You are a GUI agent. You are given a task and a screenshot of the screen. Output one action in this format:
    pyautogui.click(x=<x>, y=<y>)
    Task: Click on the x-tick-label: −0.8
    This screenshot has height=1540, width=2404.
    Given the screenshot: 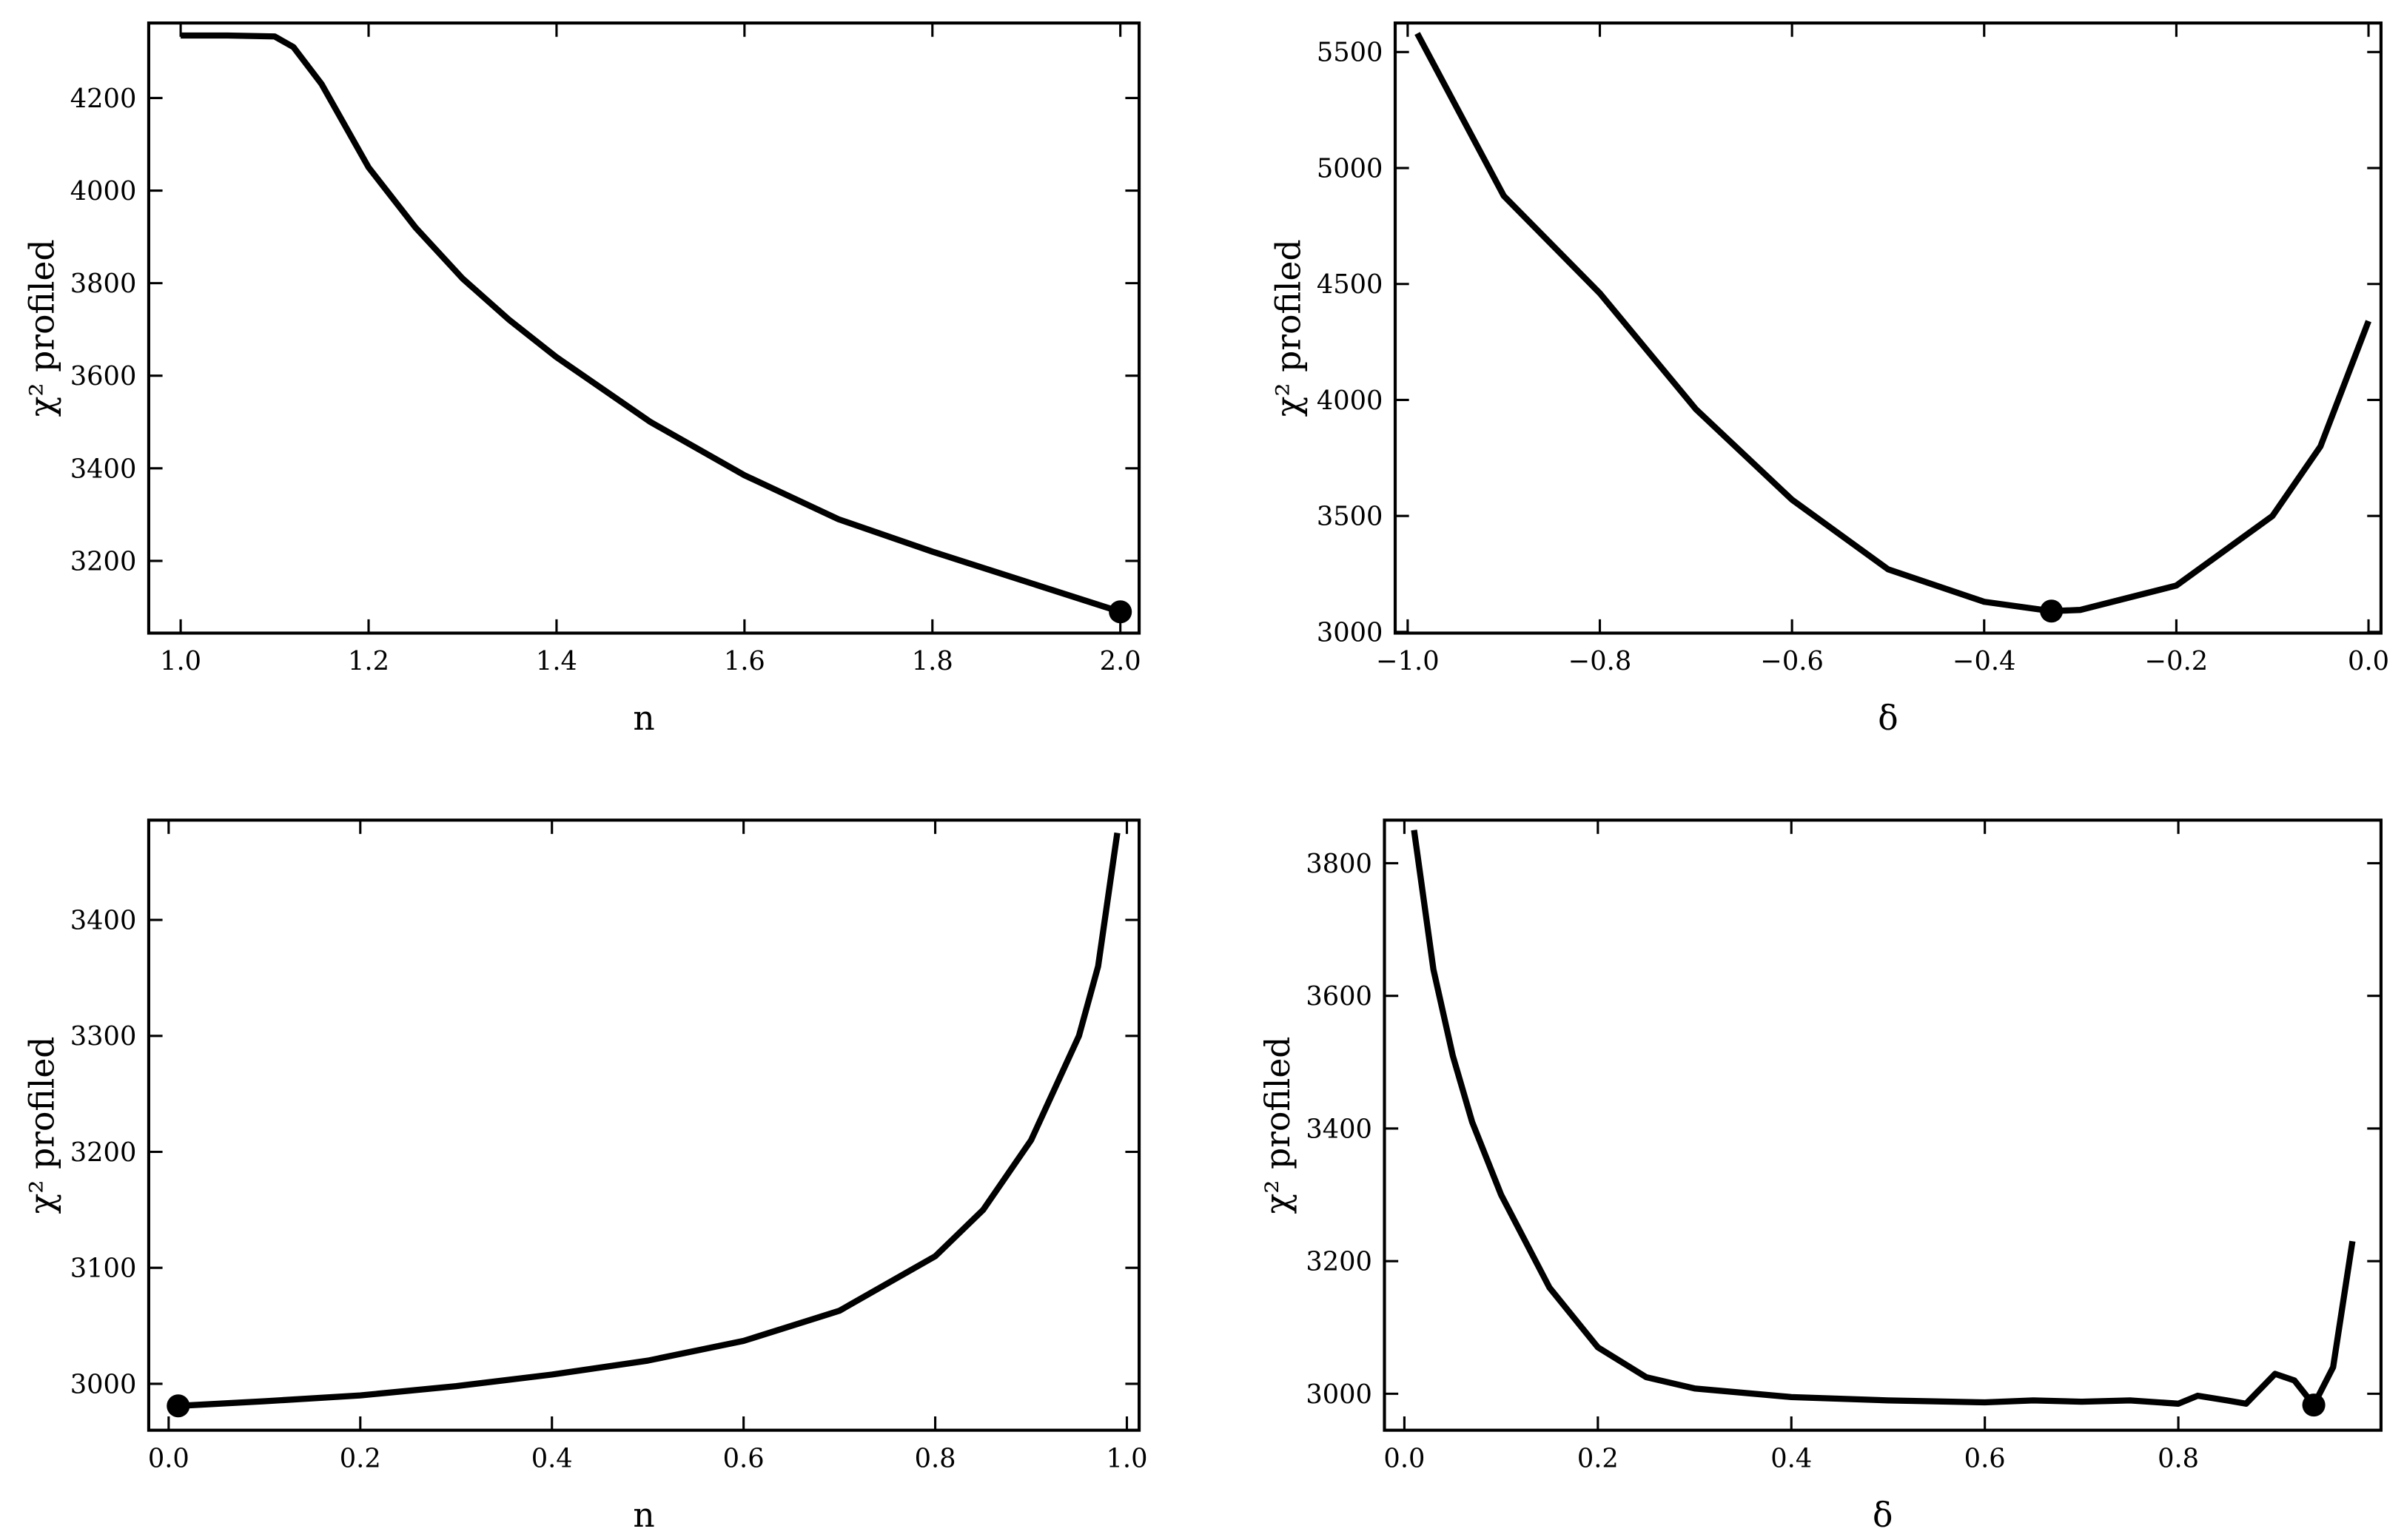 What is the action you would take?
    pyautogui.click(x=1599, y=661)
    